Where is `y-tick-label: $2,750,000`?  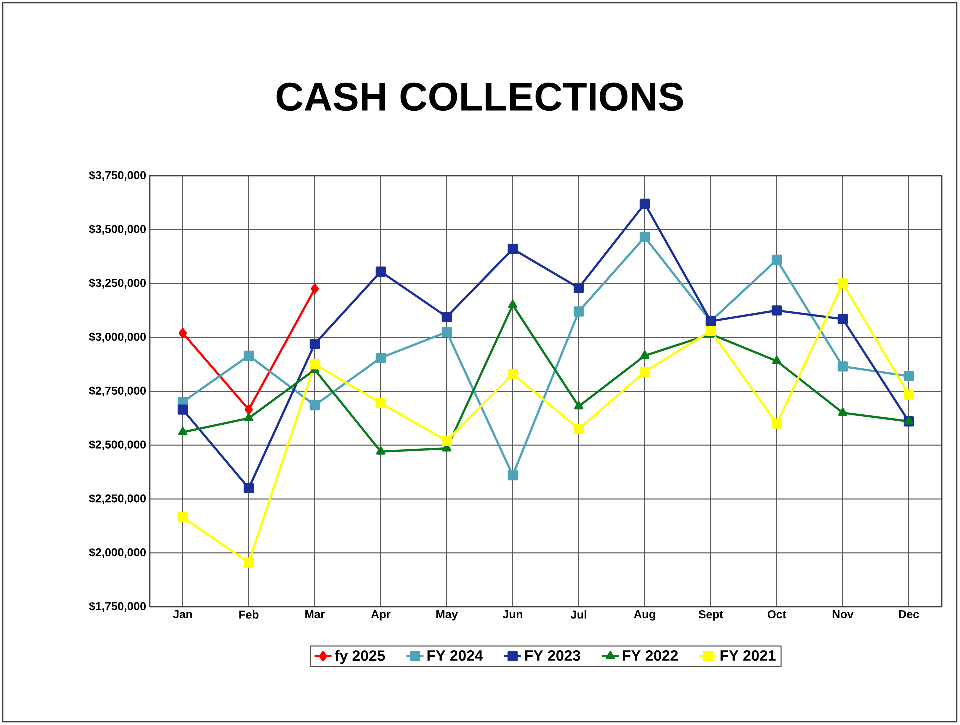
y-tick-label: $2,750,000 is located at coordinates (117, 391).